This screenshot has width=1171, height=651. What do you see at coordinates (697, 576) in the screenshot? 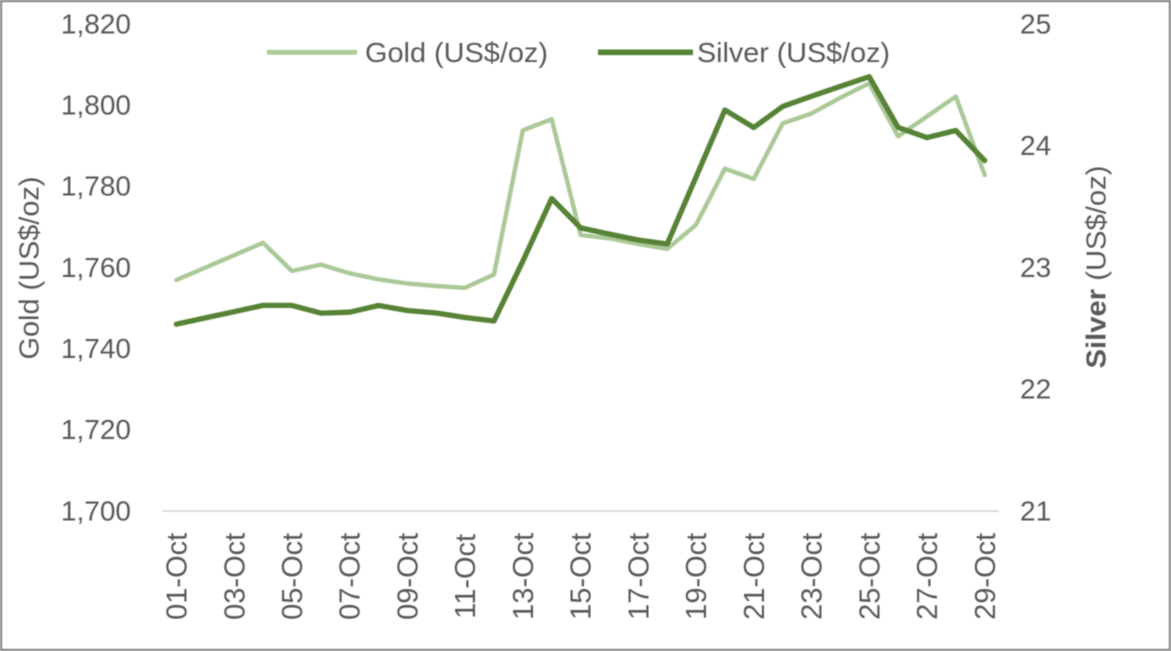
I see `svg-text: 19-Oct` at bounding box center [697, 576].